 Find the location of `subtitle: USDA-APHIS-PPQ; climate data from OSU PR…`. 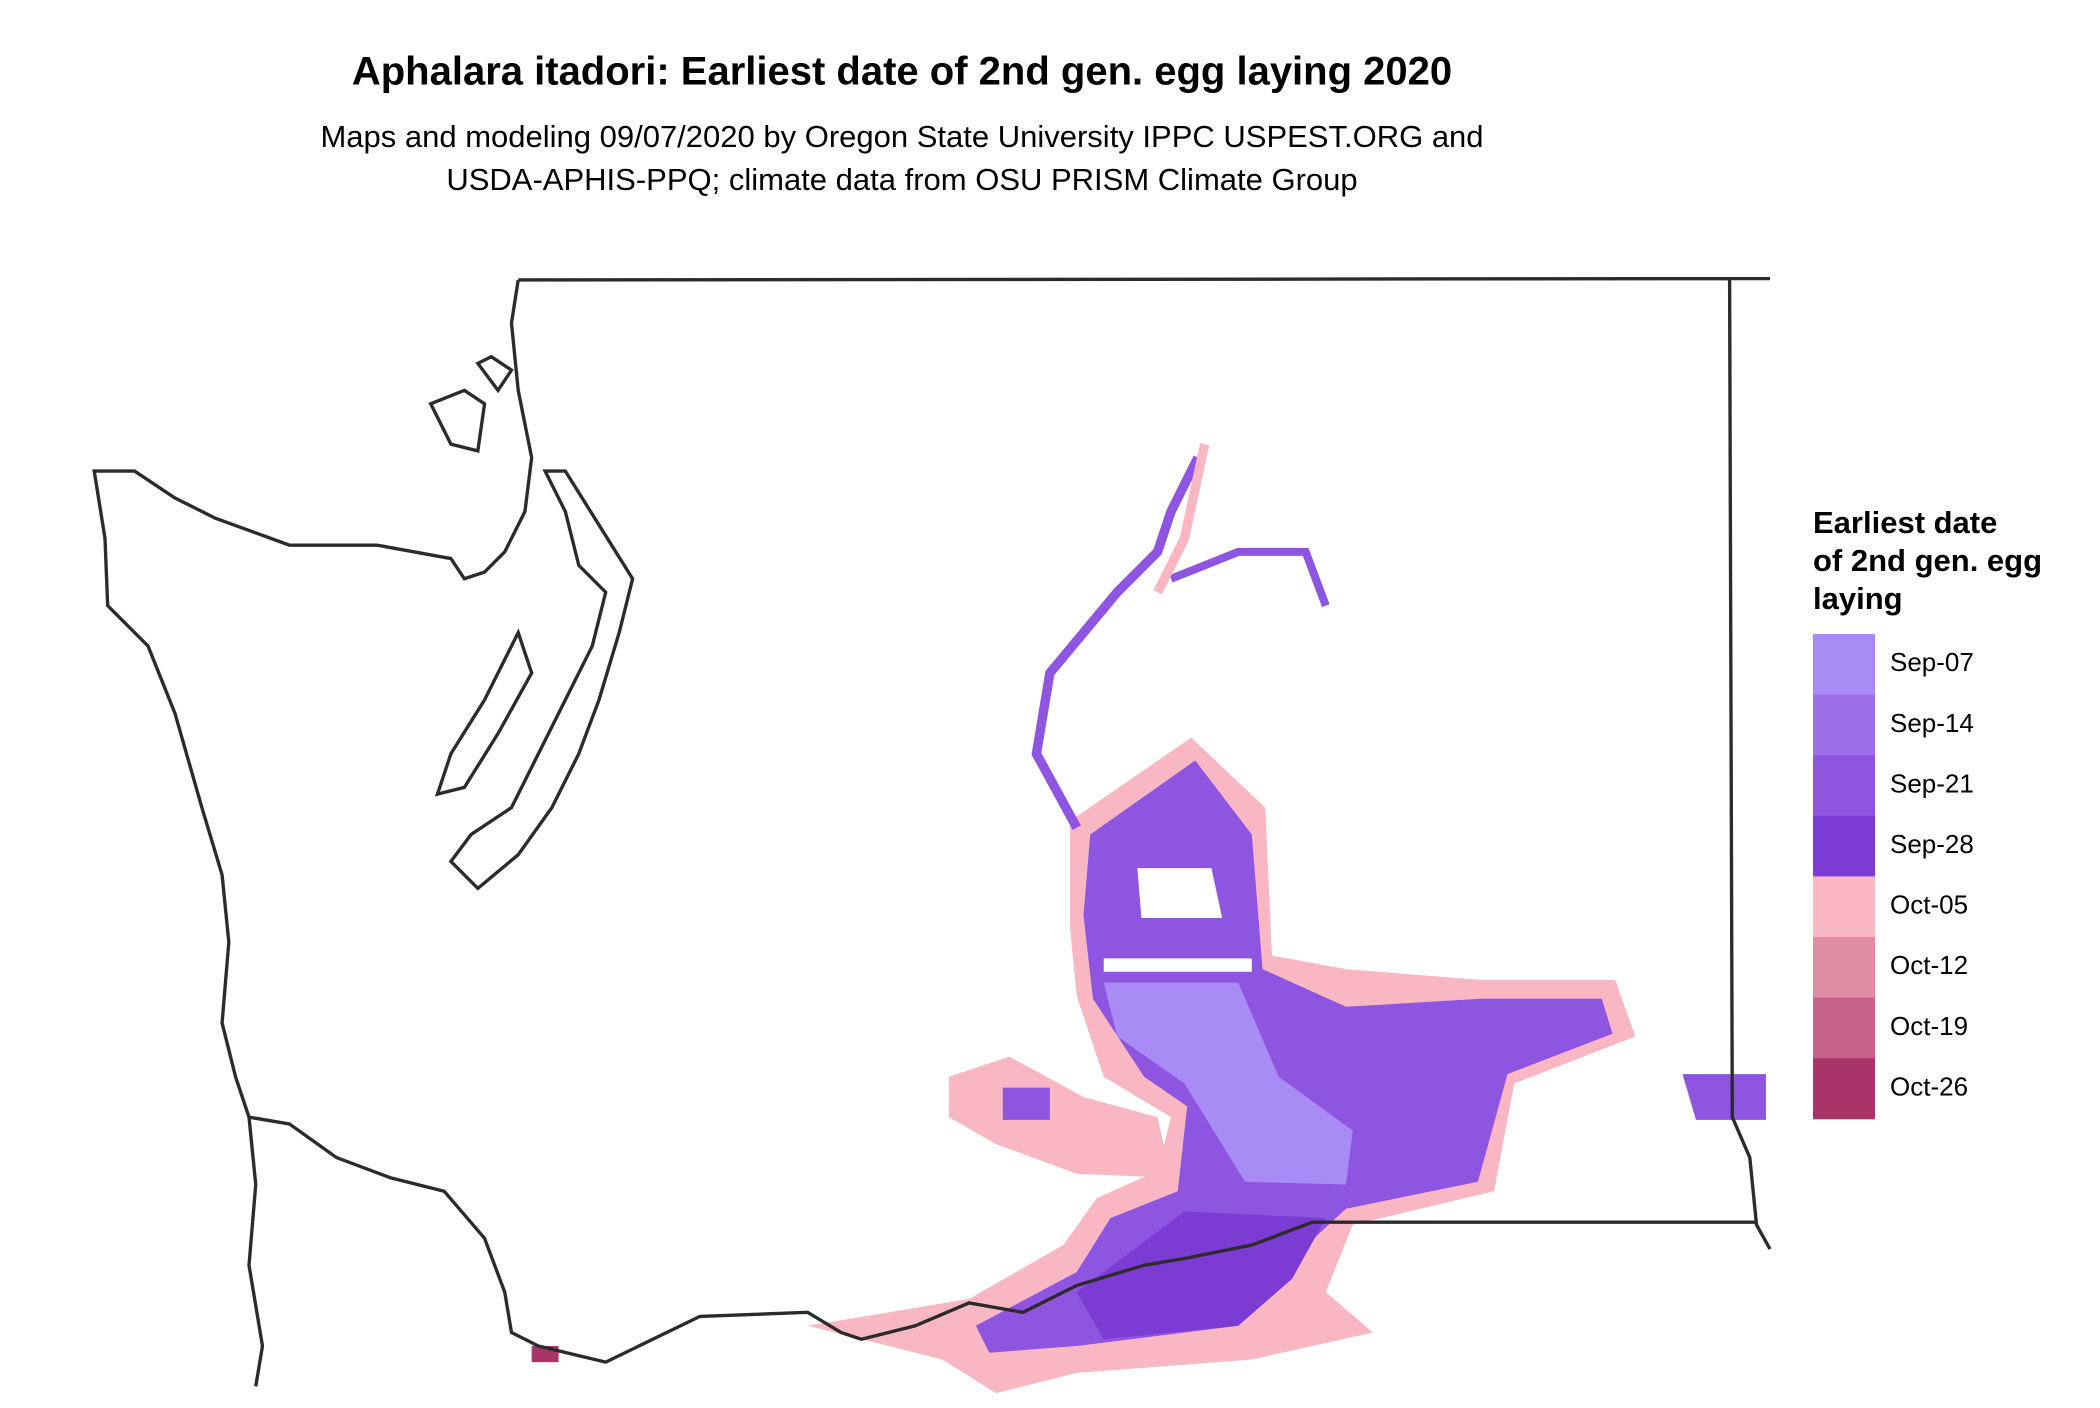

subtitle: USDA-APHIS-PPQ; climate data from OSU PR… is located at coordinates (901, 179).